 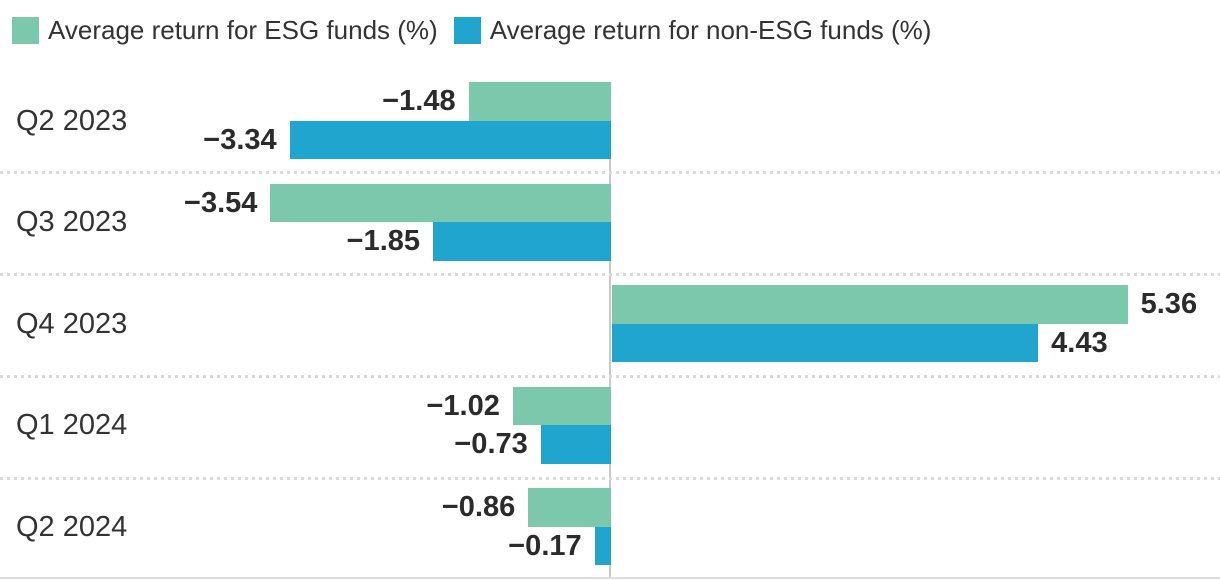 I want to click on category-label: Q2 2023, so click(x=72, y=120).